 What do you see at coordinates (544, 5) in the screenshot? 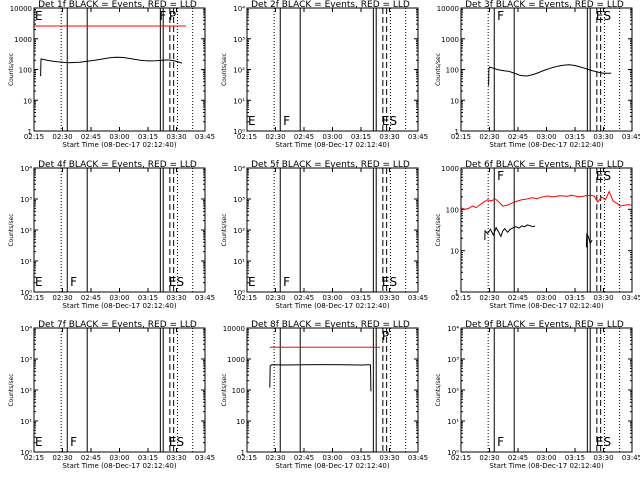
I see `panel-title: Det 3f BLACK = Events, RED = LLD` at bounding box center [544, 5].